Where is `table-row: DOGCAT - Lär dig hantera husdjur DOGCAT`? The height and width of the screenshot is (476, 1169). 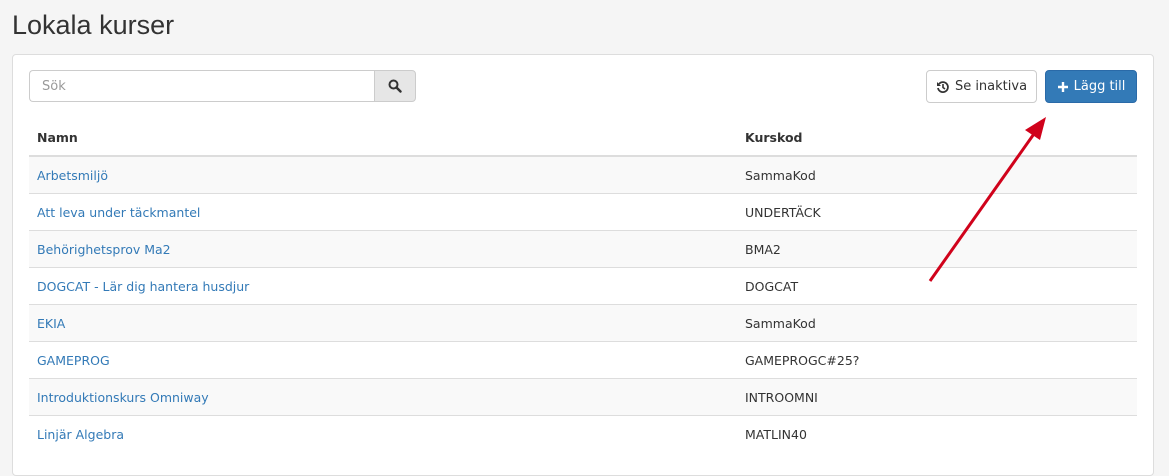 table-row: DOGCAT - Lär dig hantera husdjur DOGCAT is located at coordinates (583, 286).